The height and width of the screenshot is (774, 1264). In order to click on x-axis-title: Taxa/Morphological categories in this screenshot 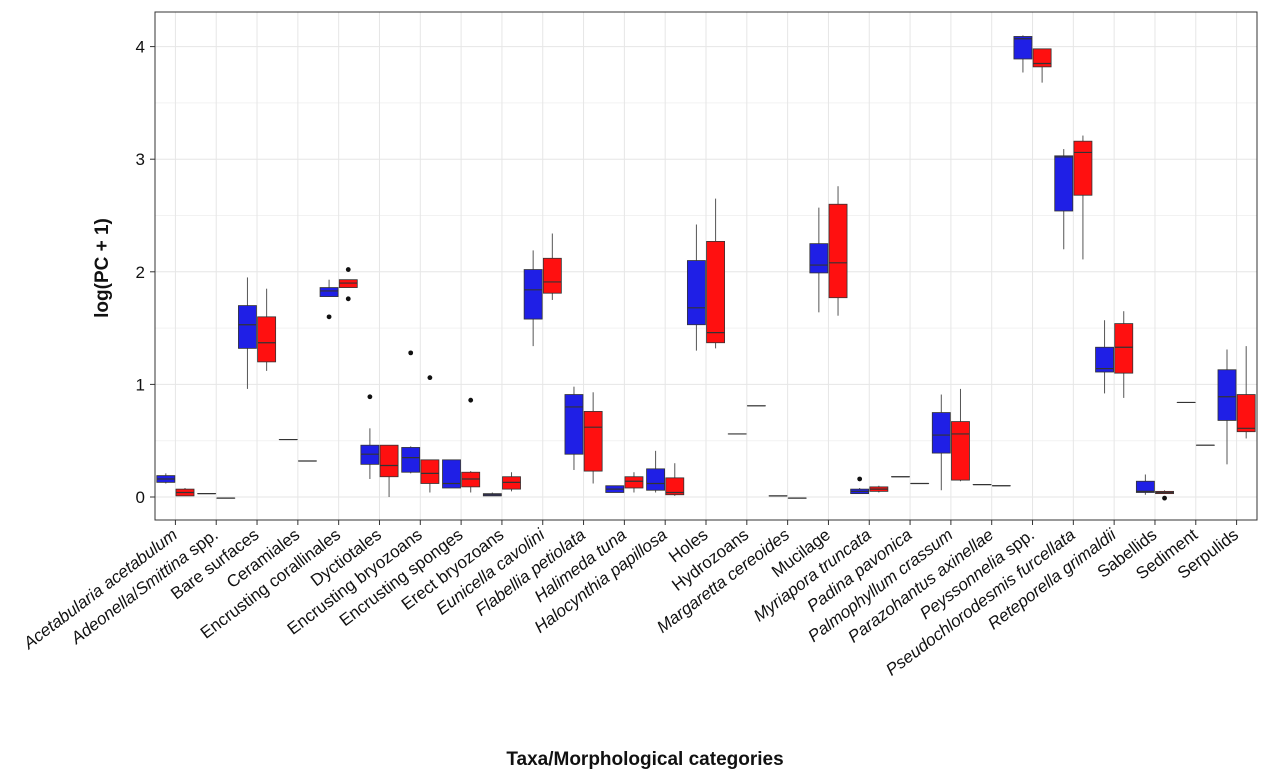, I will do `click(644, 759)`.